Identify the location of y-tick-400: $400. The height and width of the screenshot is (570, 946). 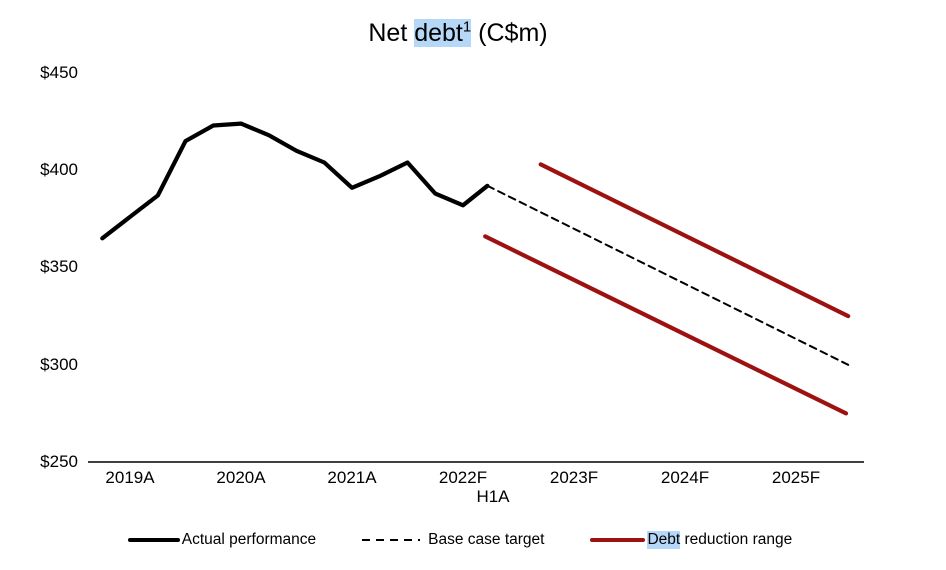
(59, 169).